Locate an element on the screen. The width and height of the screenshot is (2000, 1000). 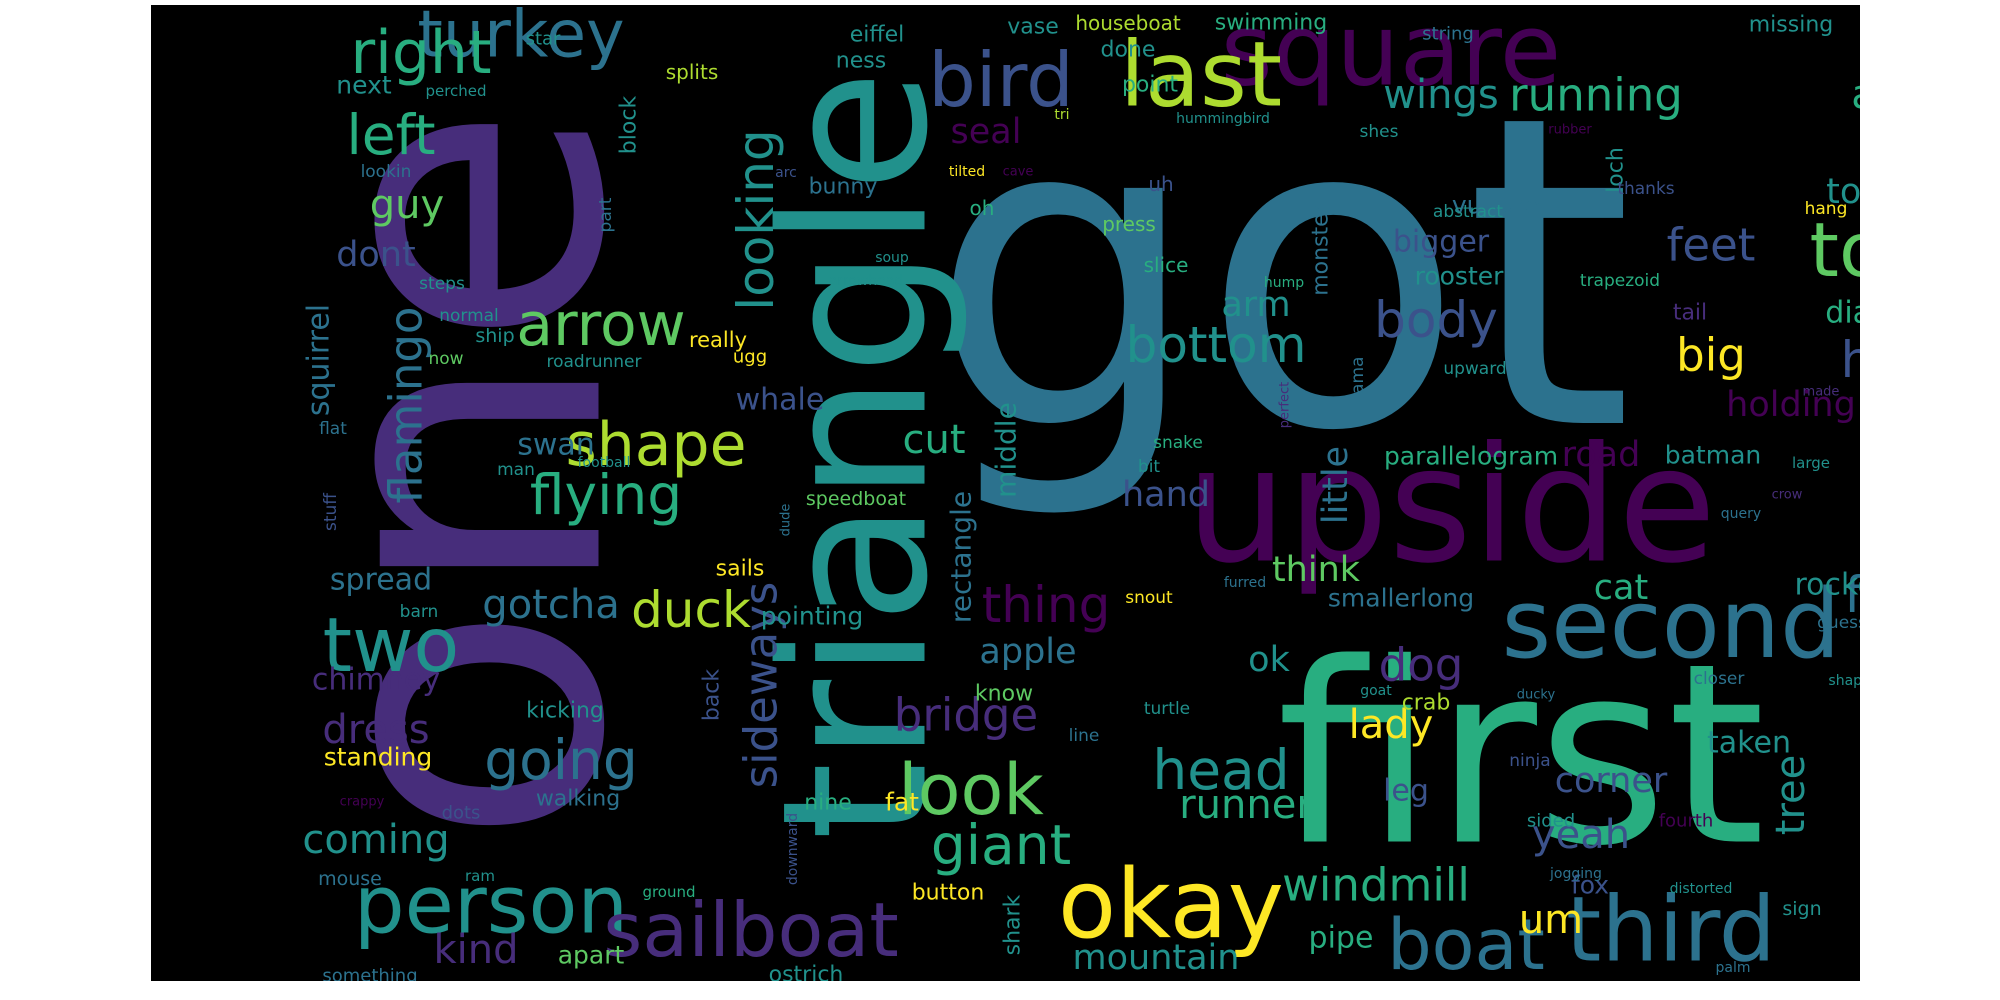
word-shaped: shaped is located at coordinates (1844, 681).